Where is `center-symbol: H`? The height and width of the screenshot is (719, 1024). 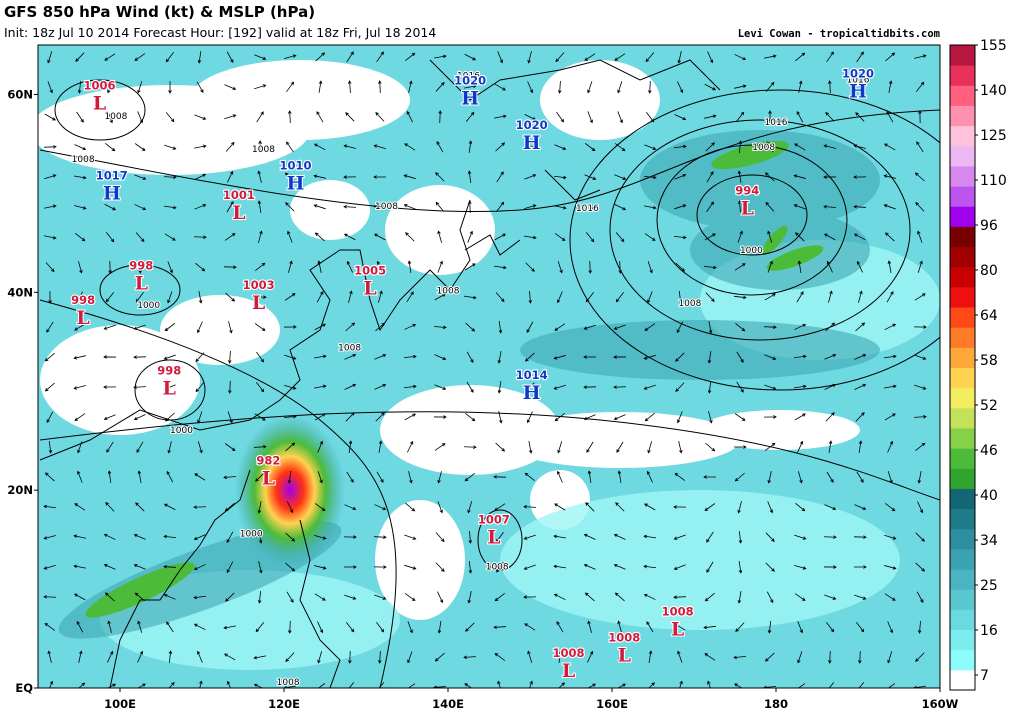 center-symbol: H is located at coordinates (532, 143).